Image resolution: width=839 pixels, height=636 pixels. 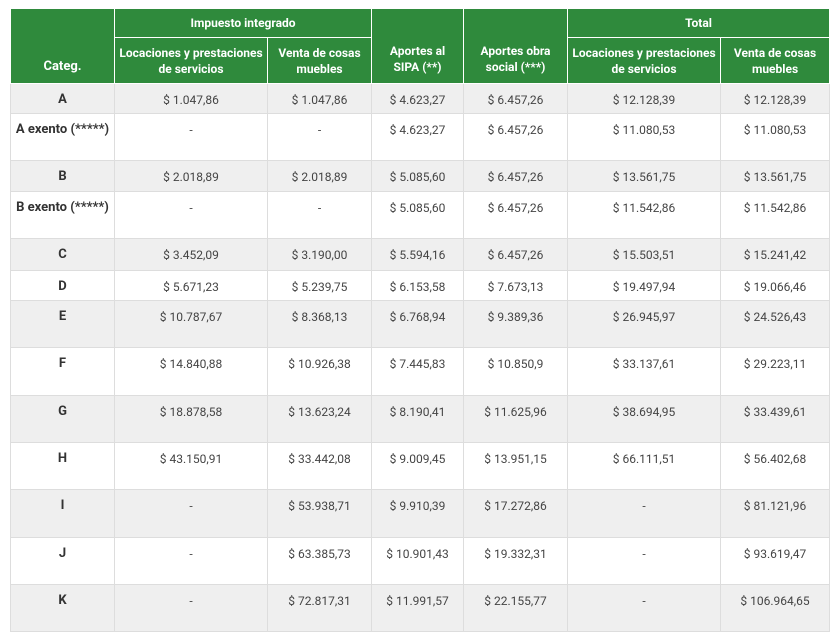 I want to click on value-cell: $ 56.402,68, so click(x=775, y=466).